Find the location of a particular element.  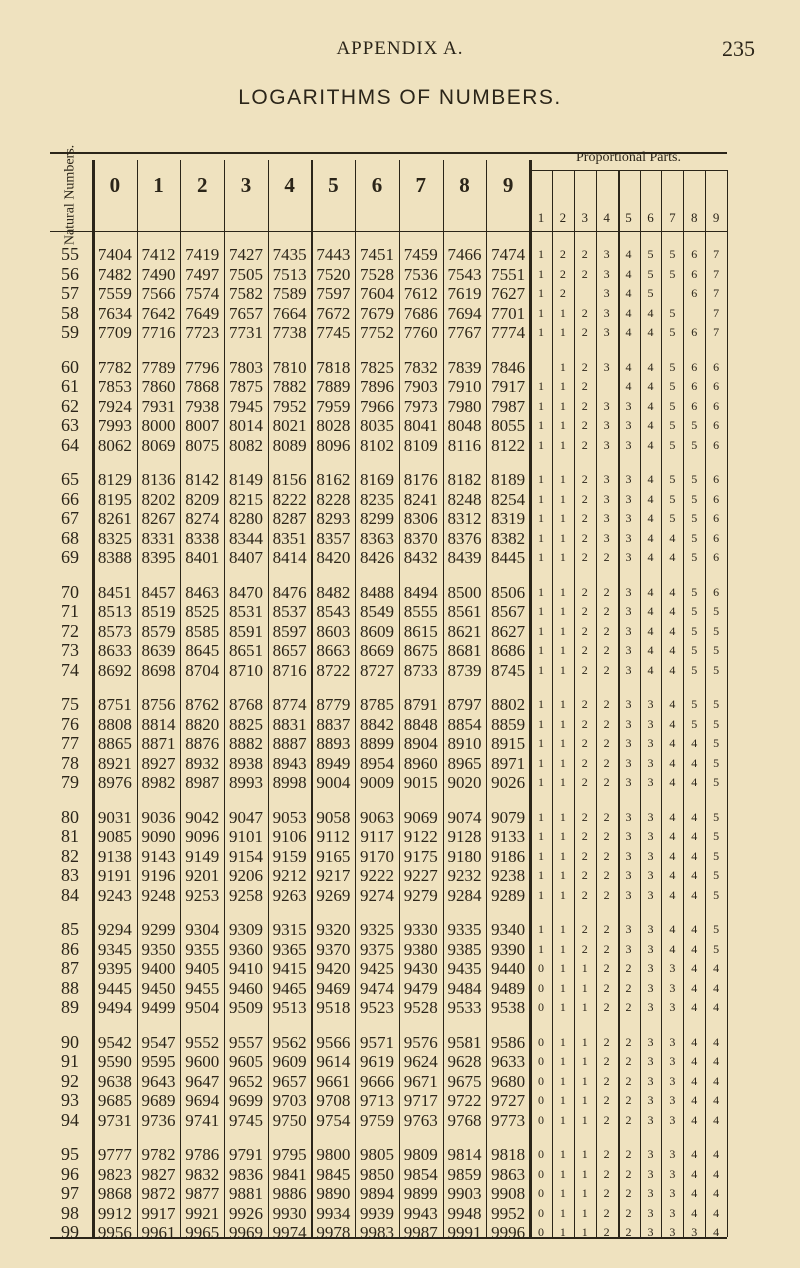

log-value: 9552 is located at coordinates (202, 1042).